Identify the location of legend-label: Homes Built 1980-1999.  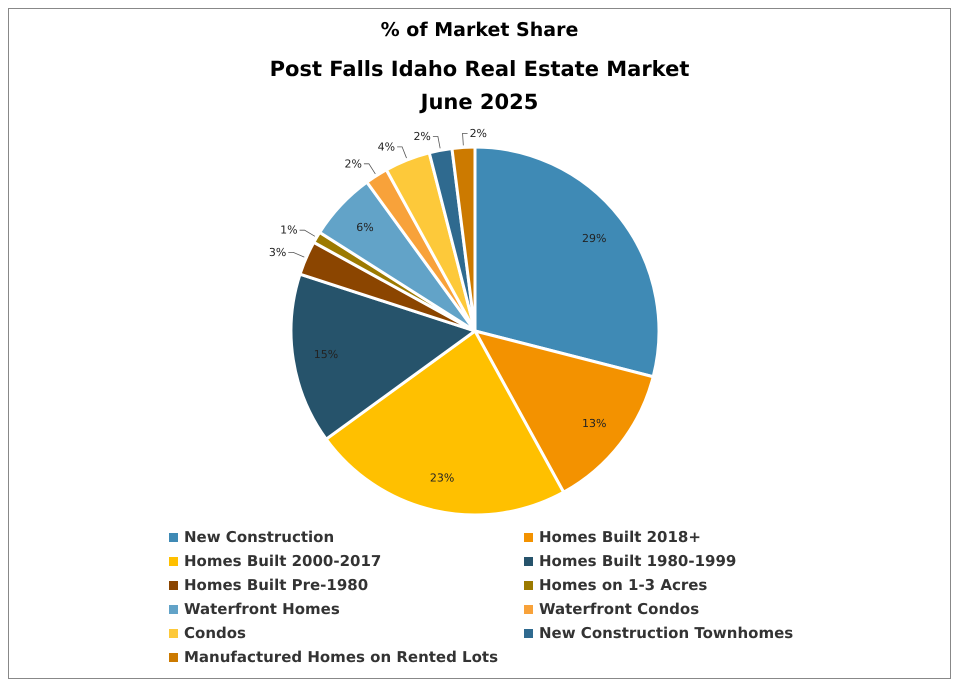
(637, 561).